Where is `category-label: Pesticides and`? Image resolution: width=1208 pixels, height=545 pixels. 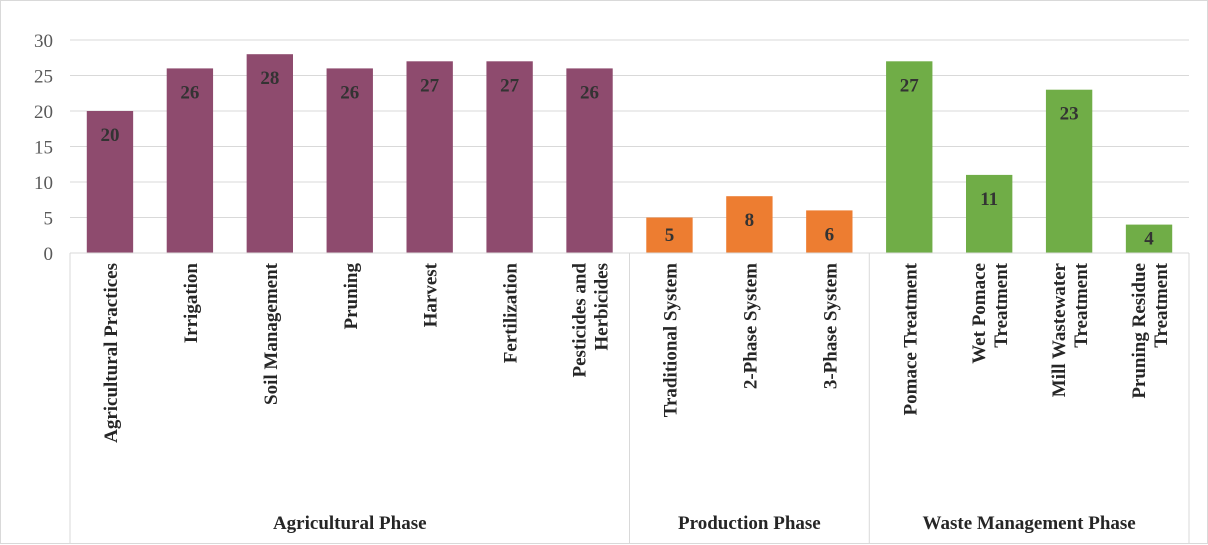 category-label: Pesticides and is located at coordinates (580, 320).